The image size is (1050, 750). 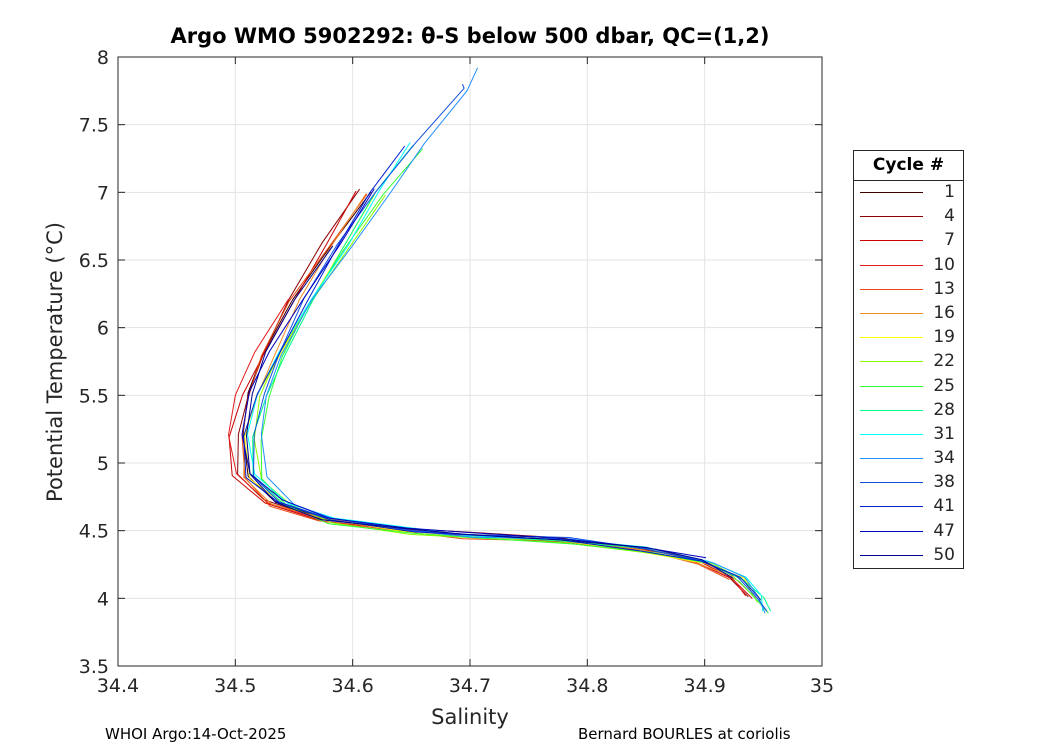 What do you see at coordinates (944, 458) in the screenshot?
I see `legend-label: 34` at bounding box center [944, 458].